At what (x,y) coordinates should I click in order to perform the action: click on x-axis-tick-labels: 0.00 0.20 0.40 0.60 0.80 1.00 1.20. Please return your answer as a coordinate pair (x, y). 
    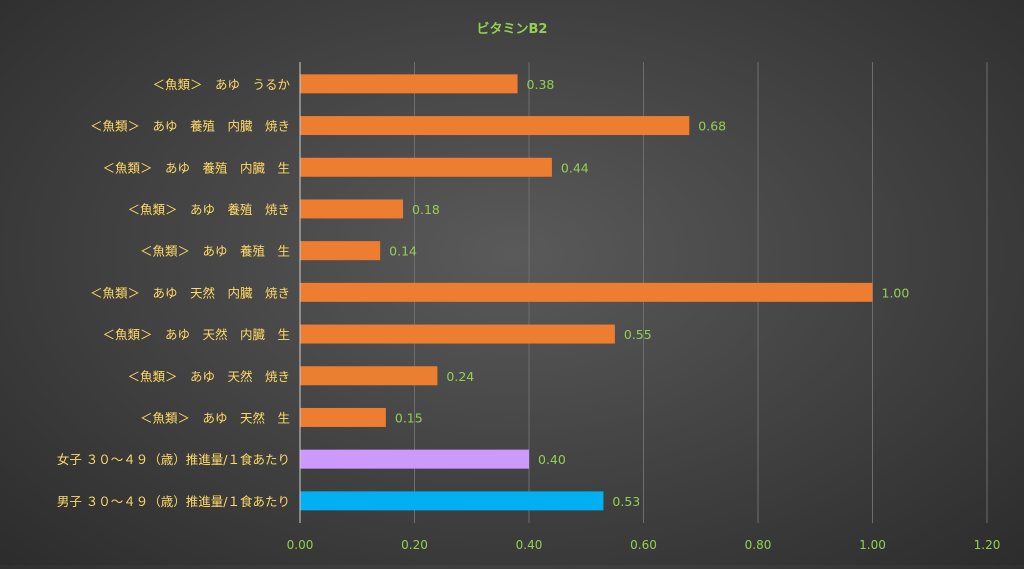
    Looking at the image, I should click on (644, 545).